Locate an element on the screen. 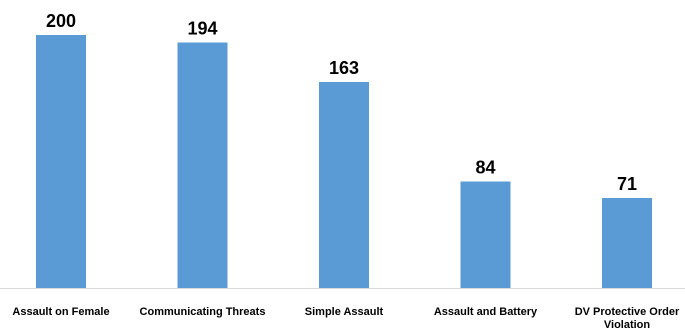  value-label-3: 84 is located at coordinates (485, 168).